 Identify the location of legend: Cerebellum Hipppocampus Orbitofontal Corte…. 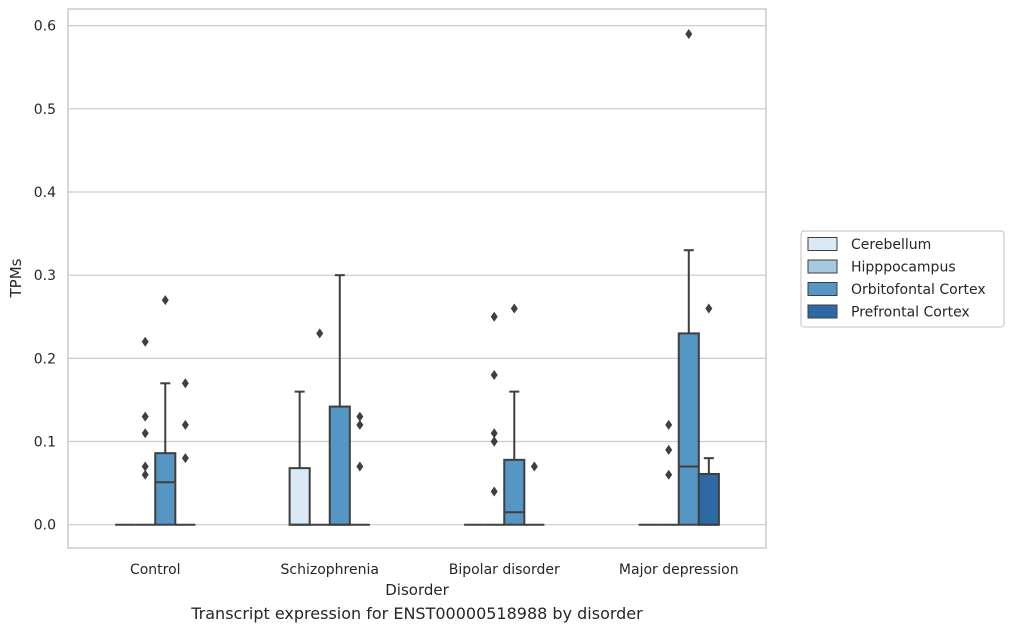
(902, 279).